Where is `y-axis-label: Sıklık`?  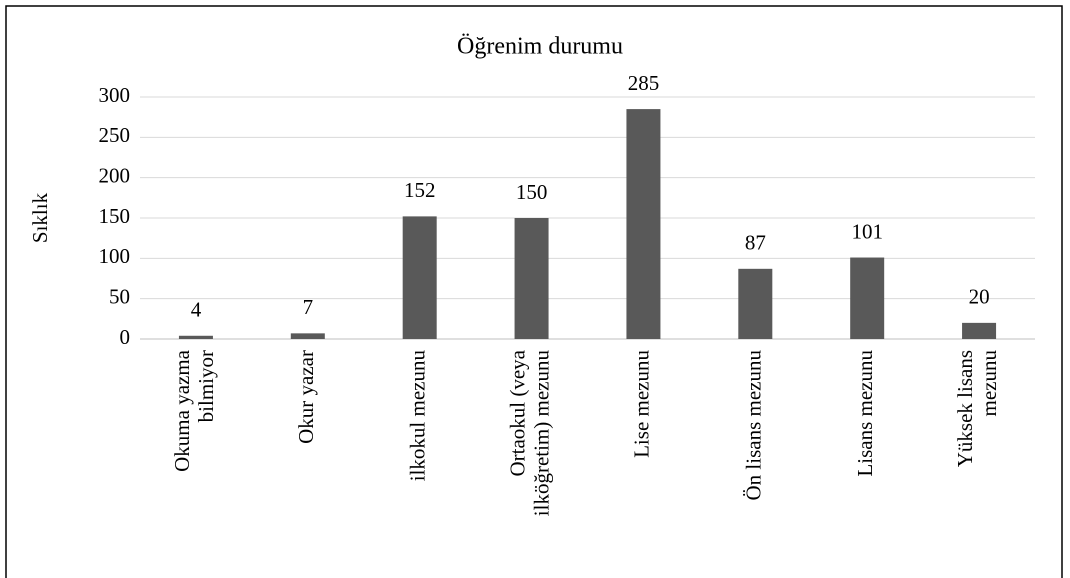 y-axis-label: Sıklık is located at coordinates (40, 217).